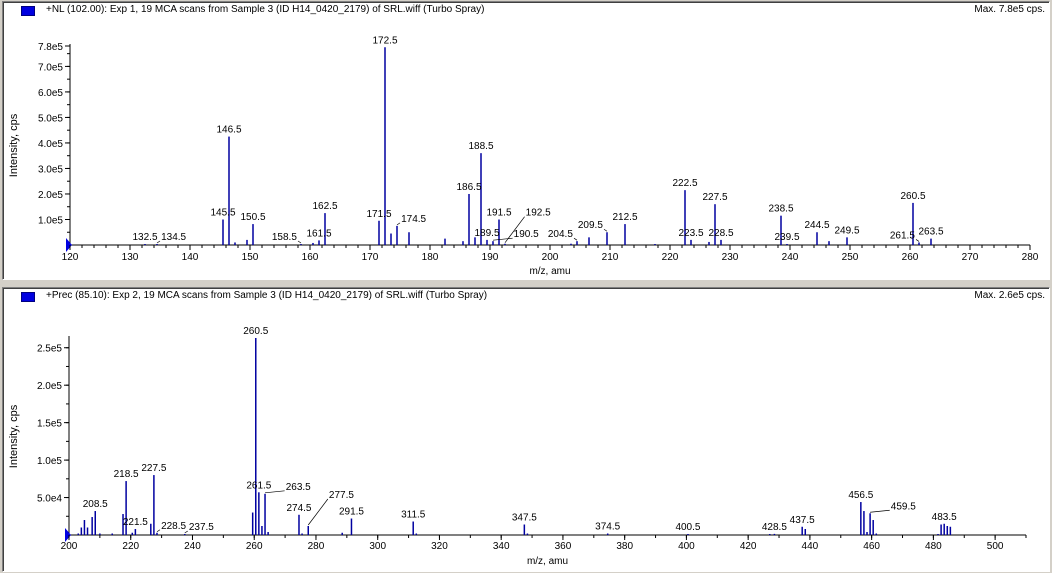 This screenshot has width=1052, height=573. I want to click on peak-label: 192.5, so click(538, 213).